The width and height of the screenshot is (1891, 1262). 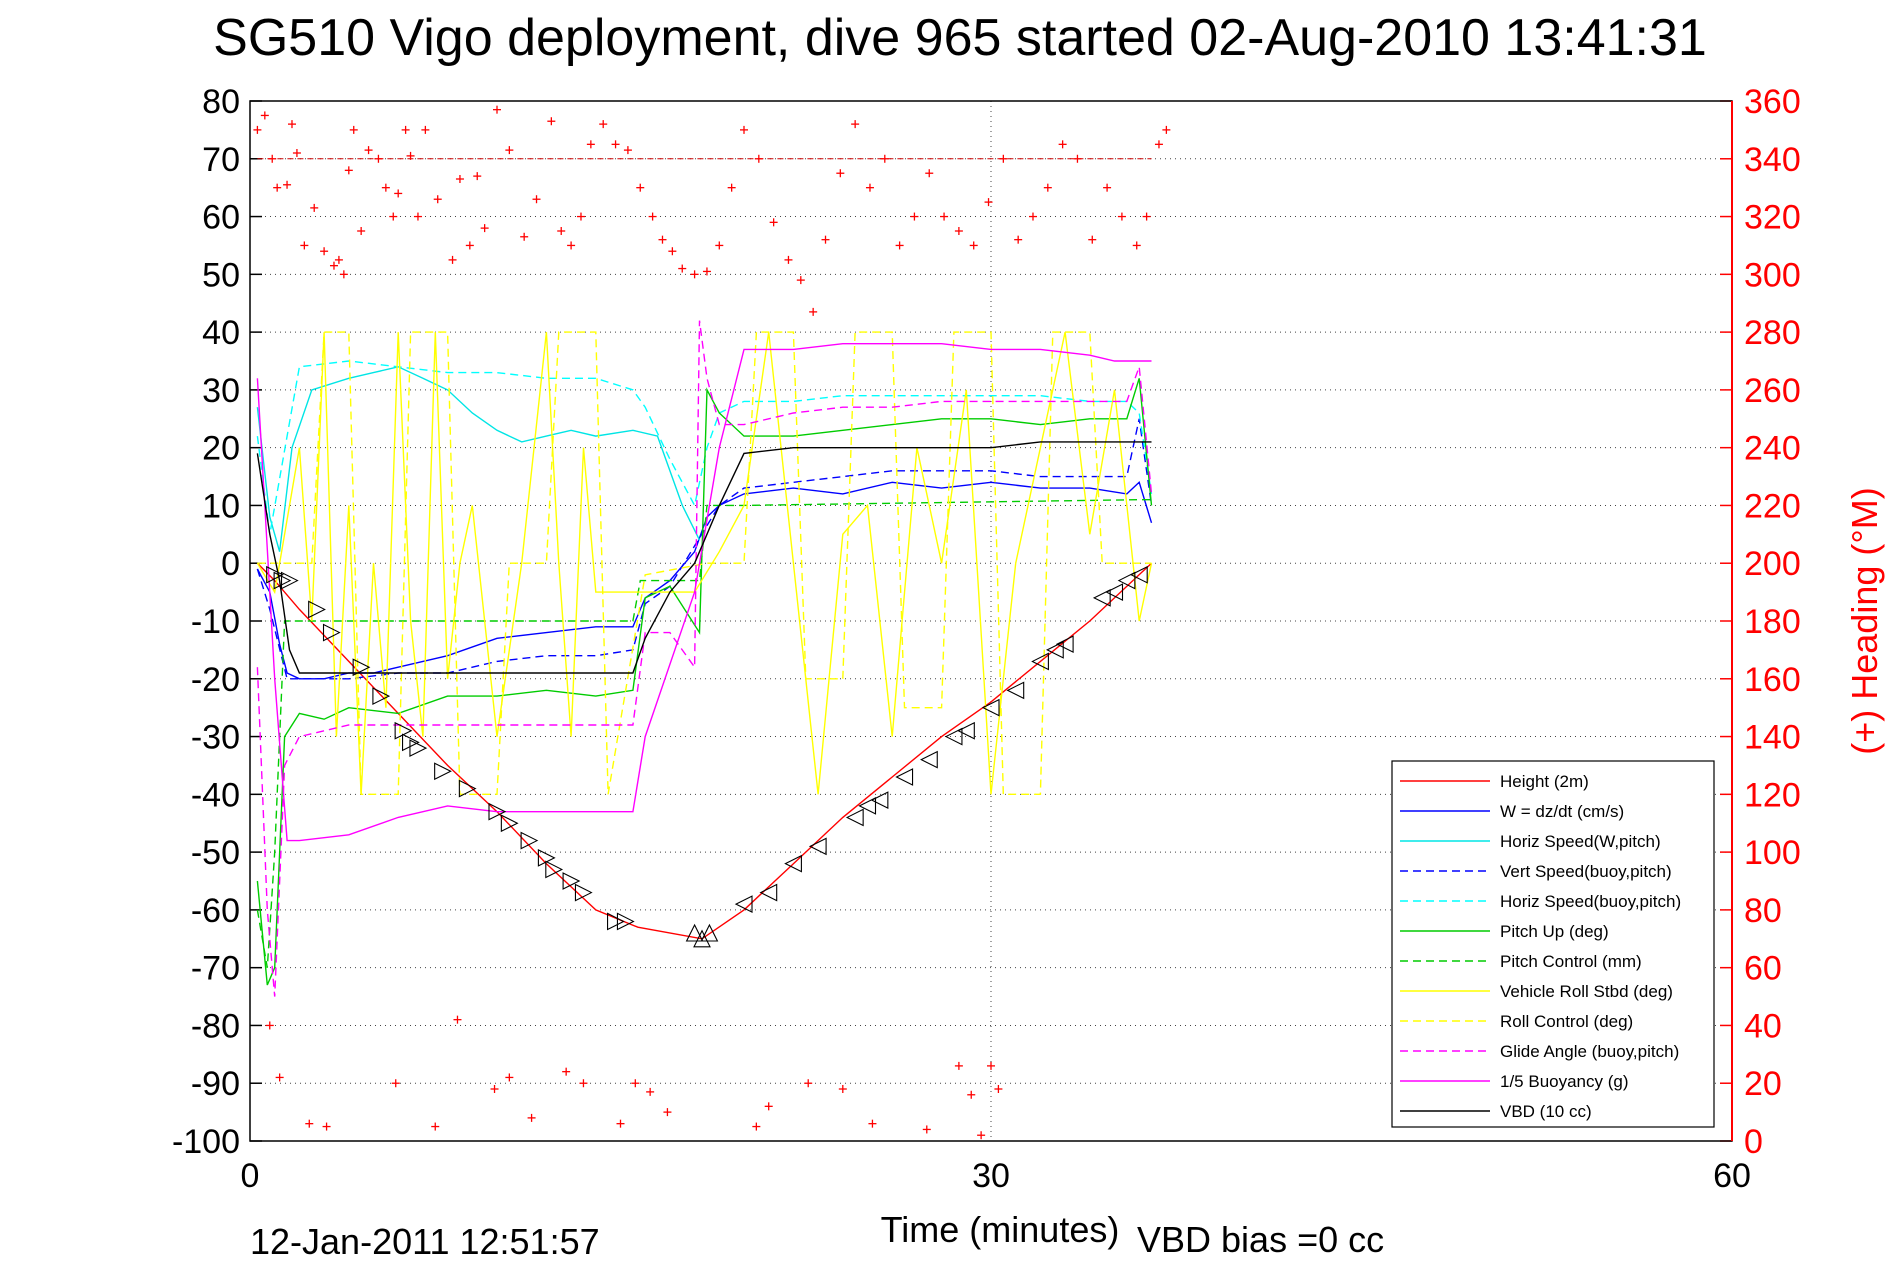 What do you see at coordinates (1772, 391) in the screenshot?
I see `y-tick-label-right: 260` at bounding box center [1772, 391].